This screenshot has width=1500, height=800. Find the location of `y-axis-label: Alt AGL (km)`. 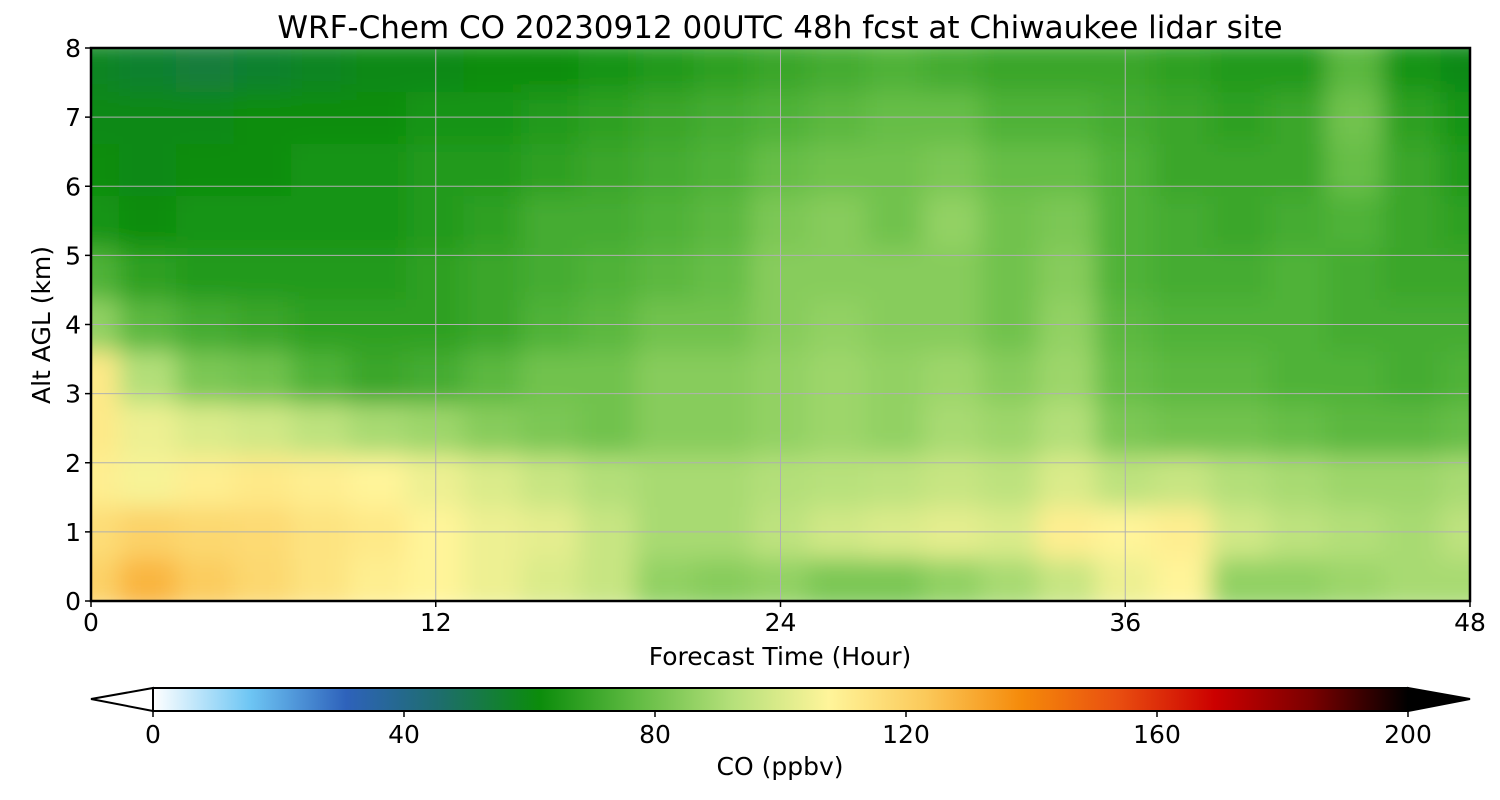

y-axis-label: Alt AGL (km) is located at coordinates (41, 325).